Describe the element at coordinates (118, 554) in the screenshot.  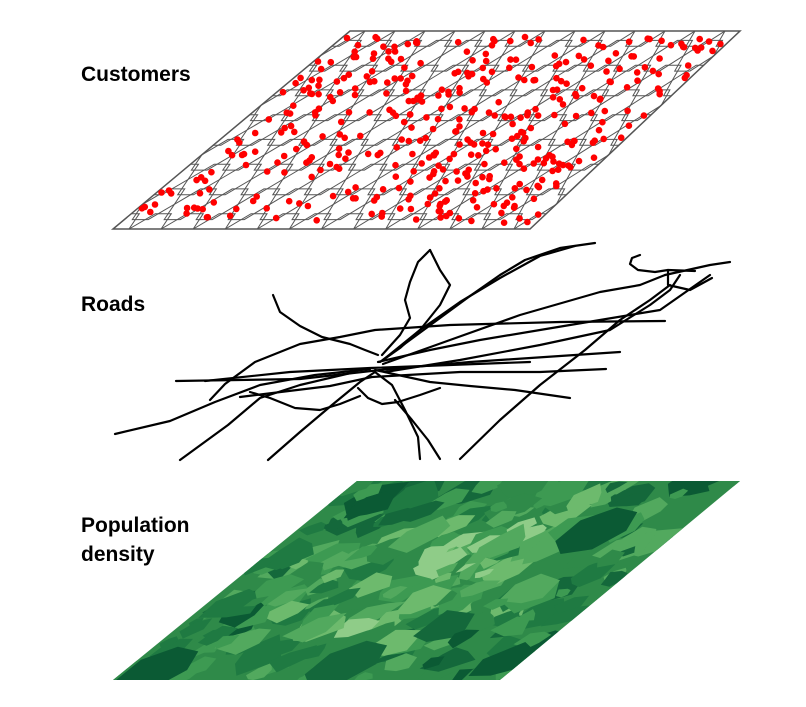
I see `population-label-line2: density` at that location.